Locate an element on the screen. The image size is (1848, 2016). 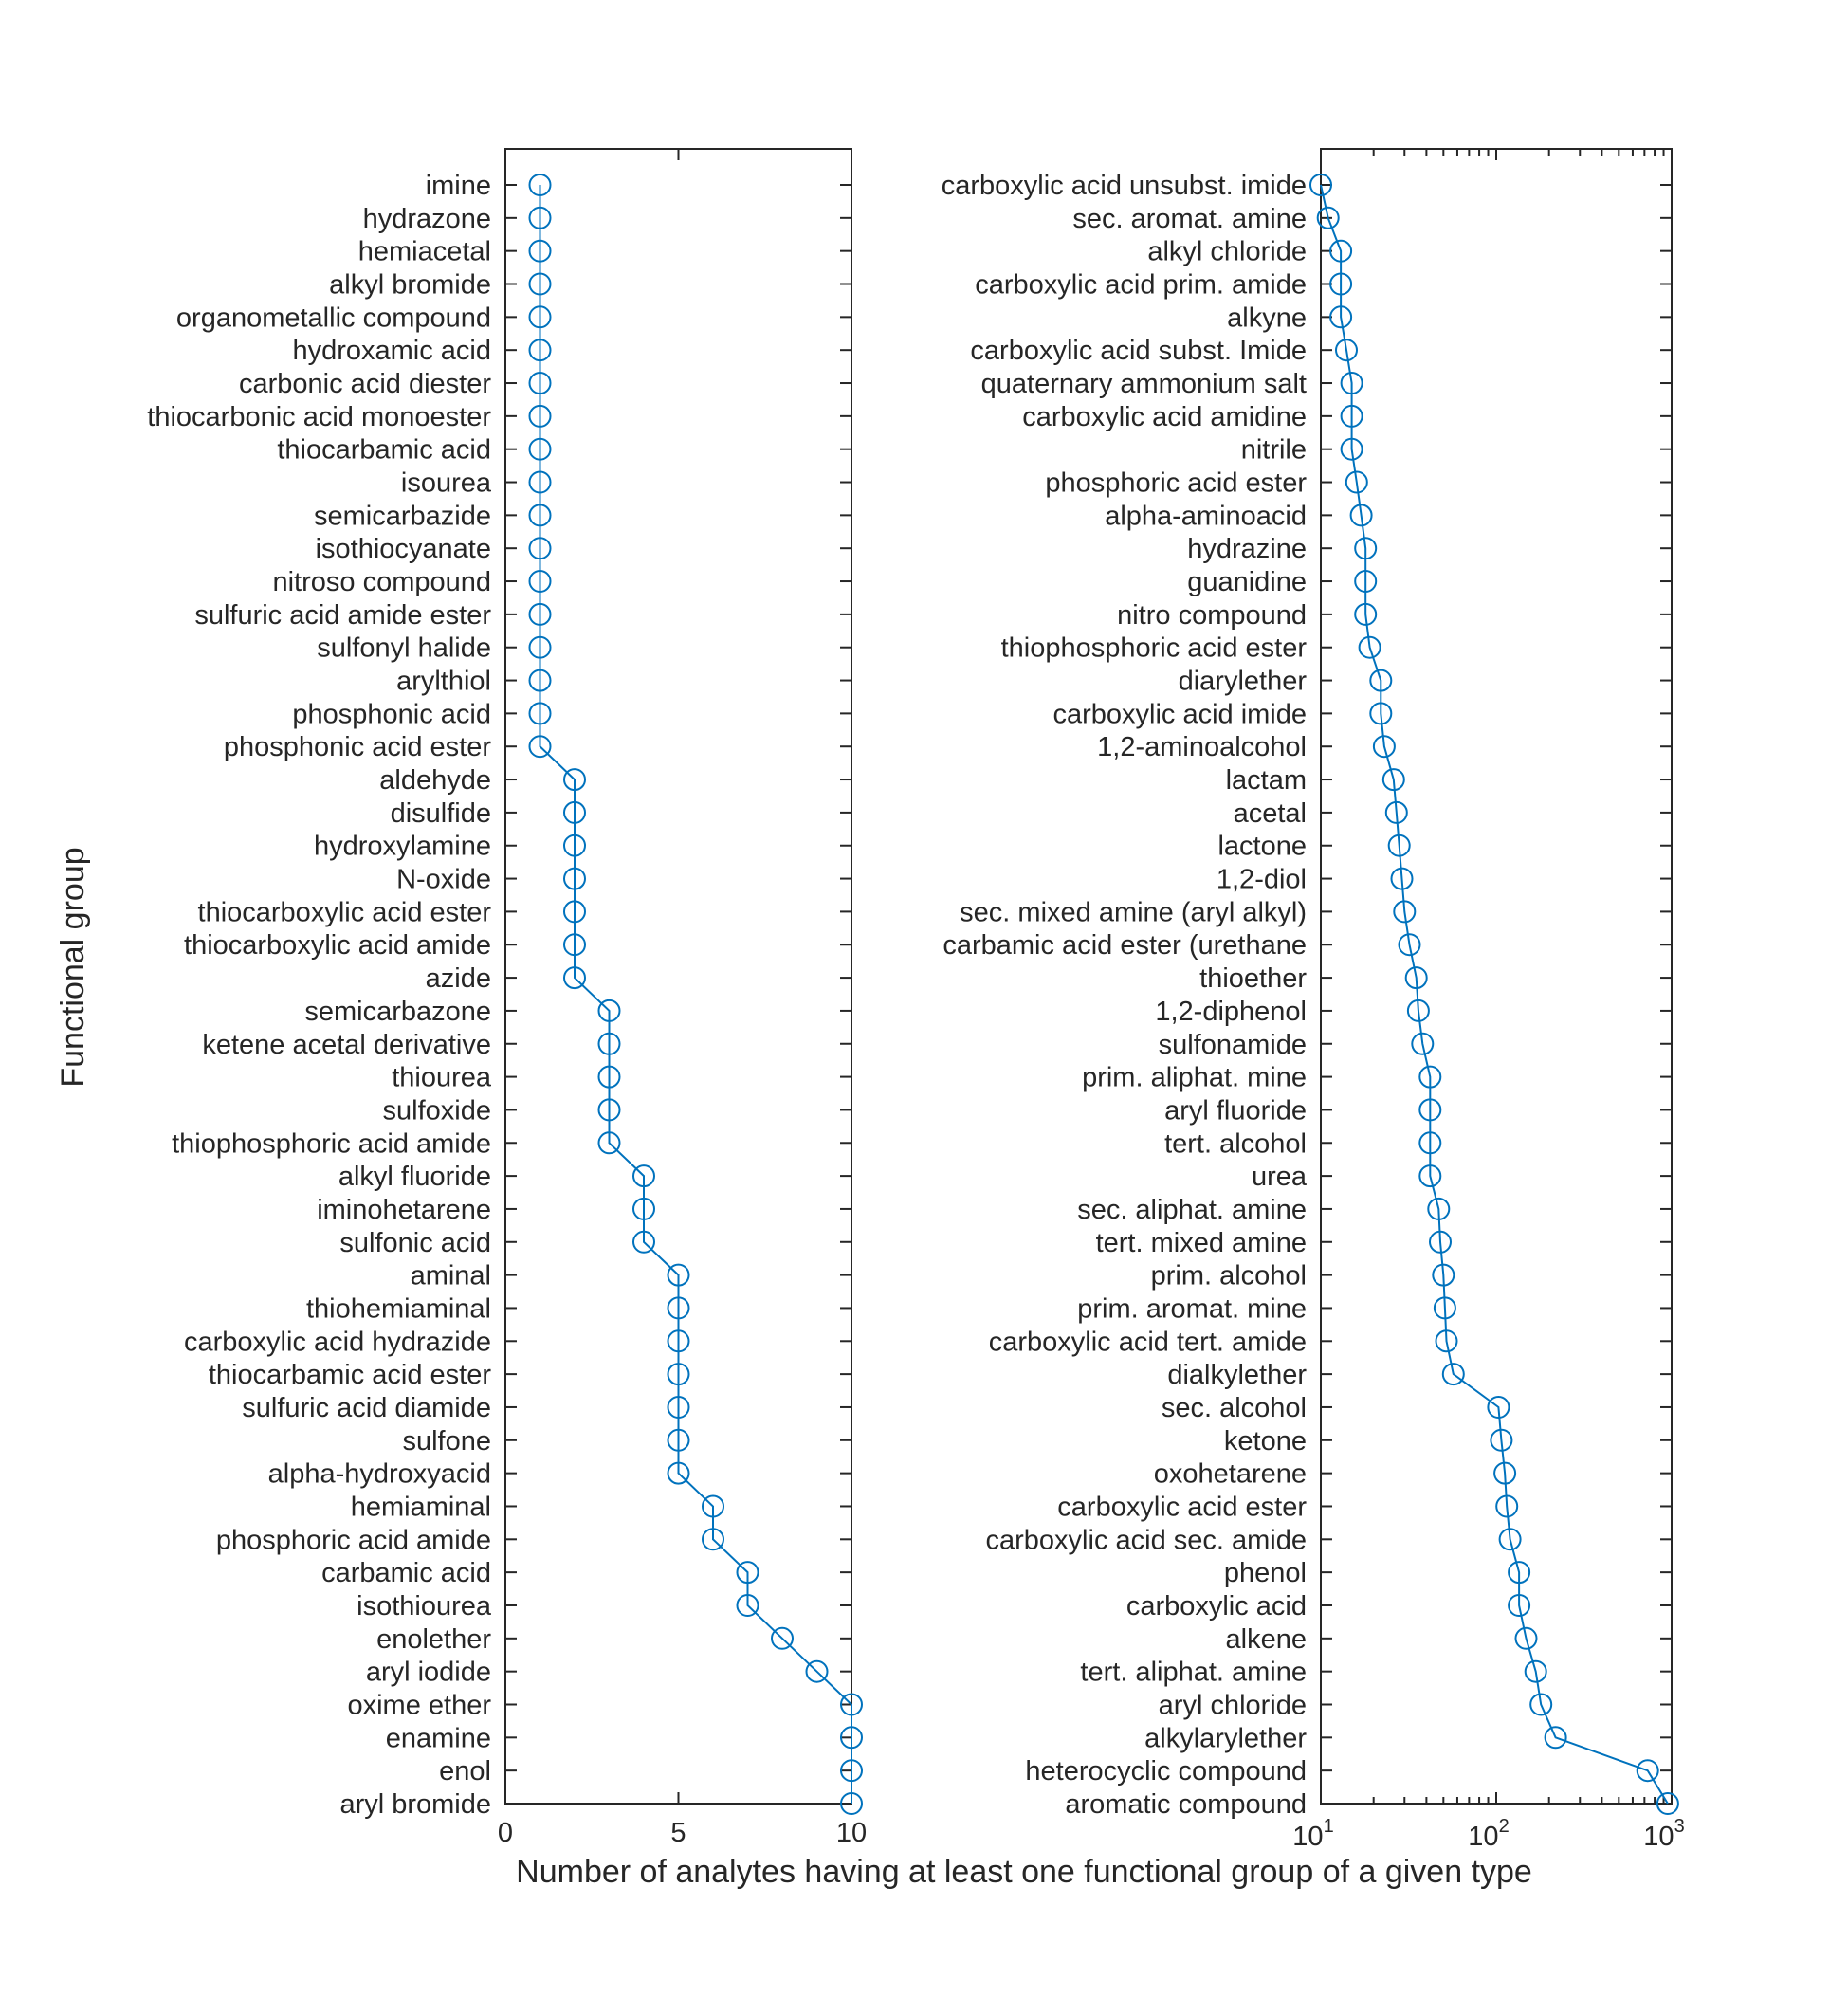
y-tick-label: alkyne is located at coordinates (1267, 317).